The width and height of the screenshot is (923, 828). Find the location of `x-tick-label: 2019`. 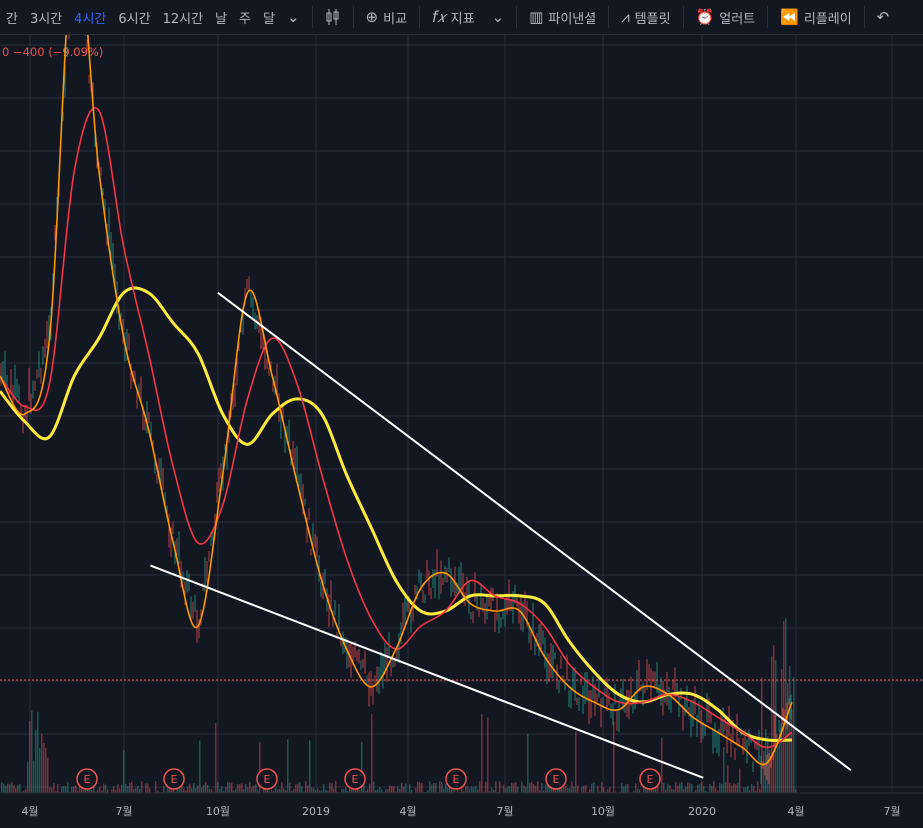

x-tick-label: 2019 is located at coordinates (316, 811).